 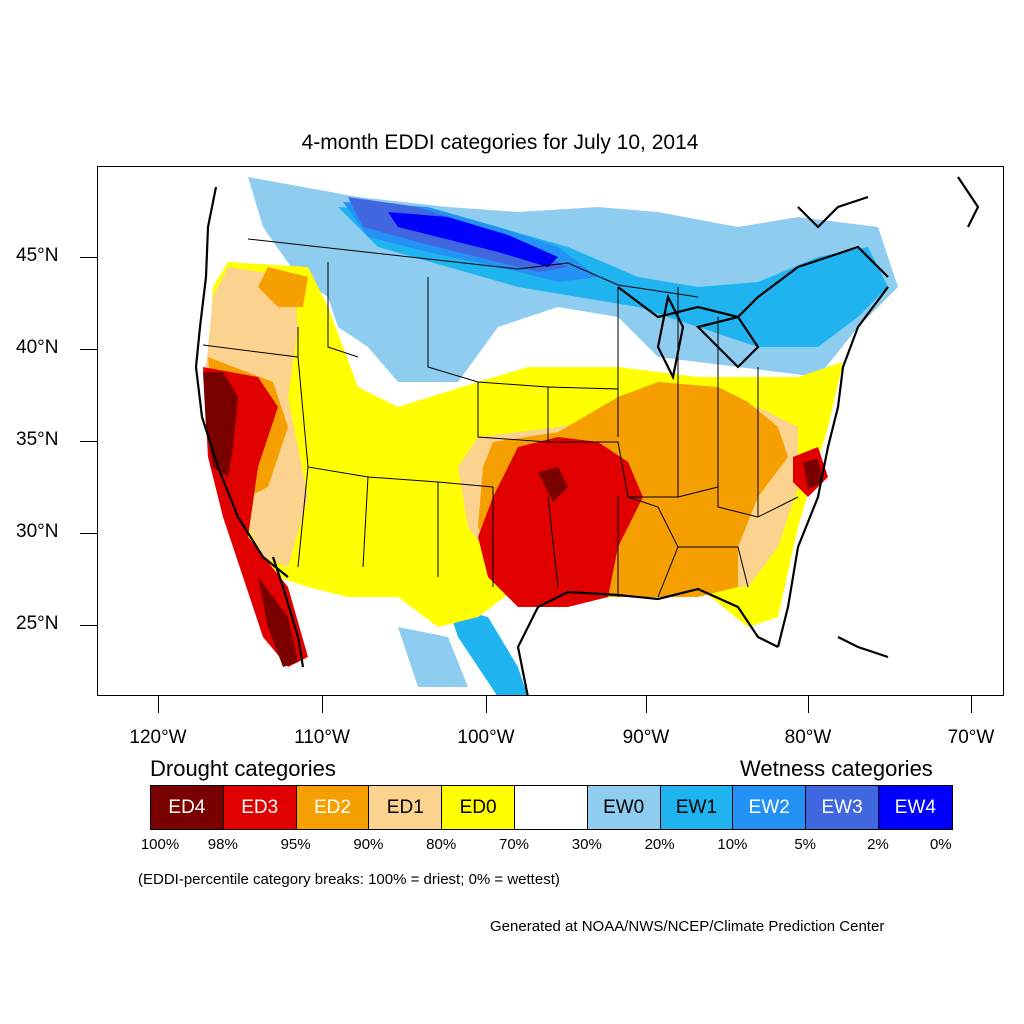 What do you see at coordinates (770, 807) in the screenshot?
I see `legend-box-ew2: EW2` at bounding box center [770, 807].